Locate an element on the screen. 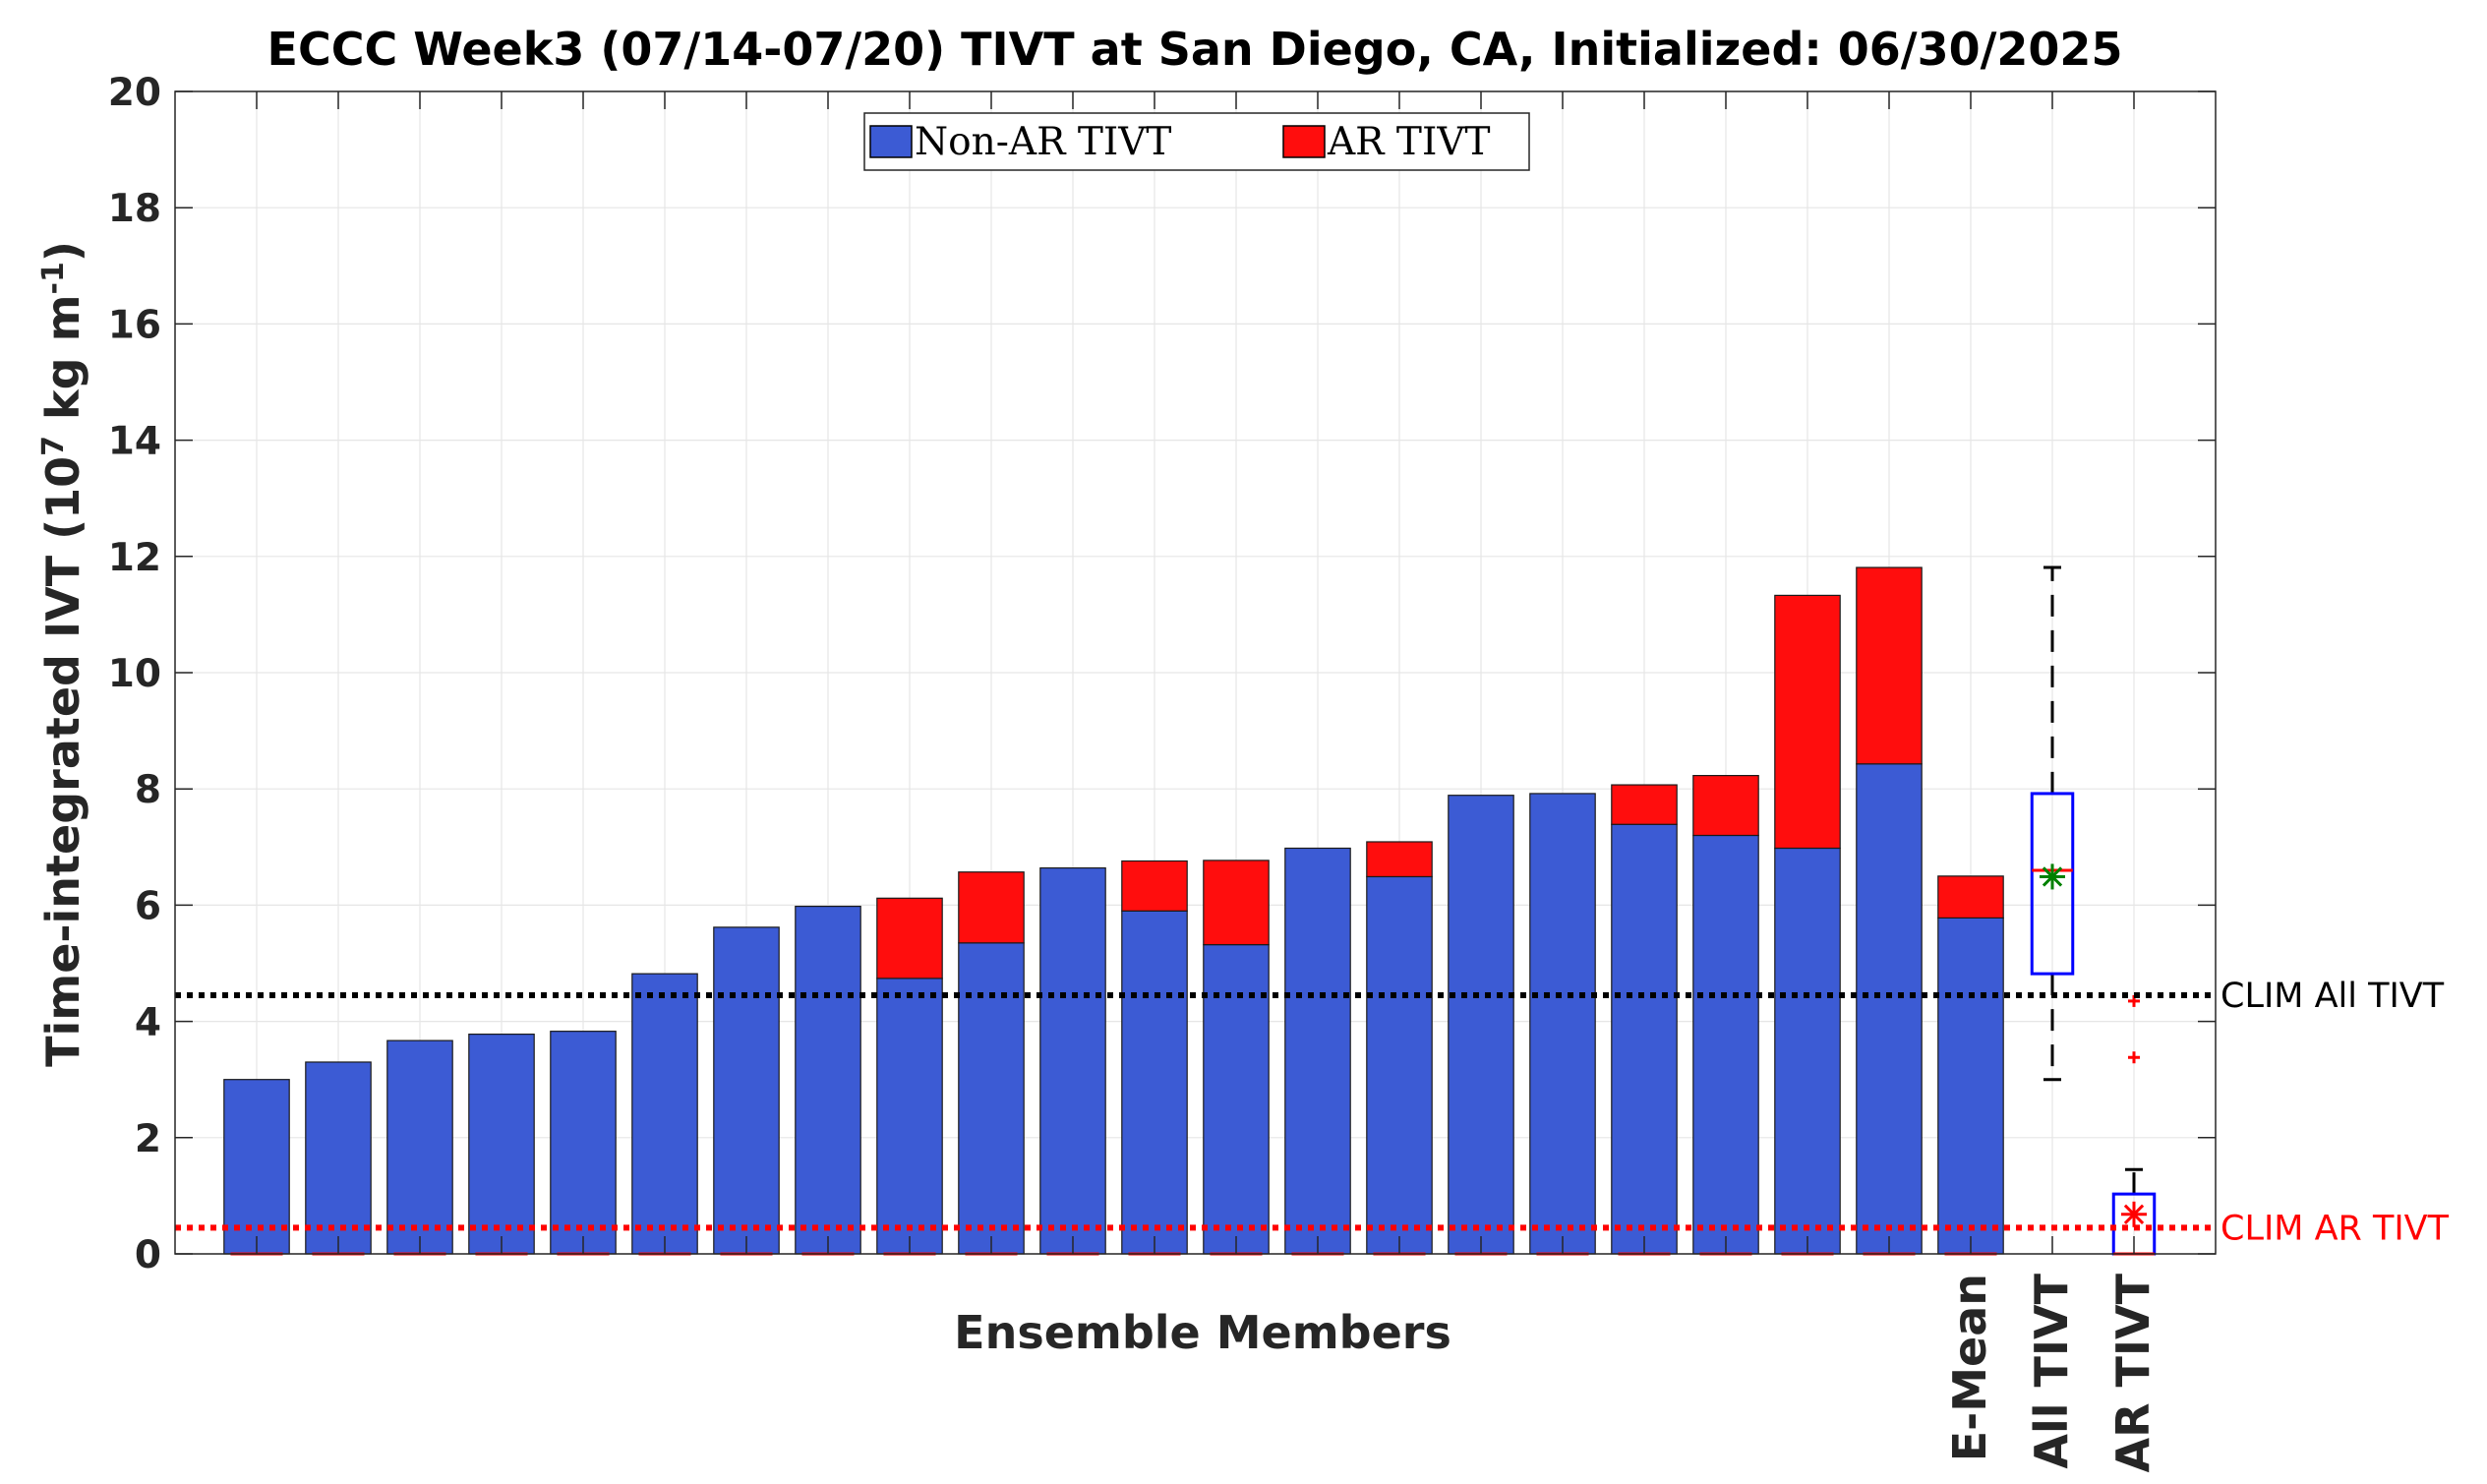 This screenshot has width=2487, height=1484. y-axis-label: Time-integrated IVT (107 kg m-1) is located at coordinates (62, 654).